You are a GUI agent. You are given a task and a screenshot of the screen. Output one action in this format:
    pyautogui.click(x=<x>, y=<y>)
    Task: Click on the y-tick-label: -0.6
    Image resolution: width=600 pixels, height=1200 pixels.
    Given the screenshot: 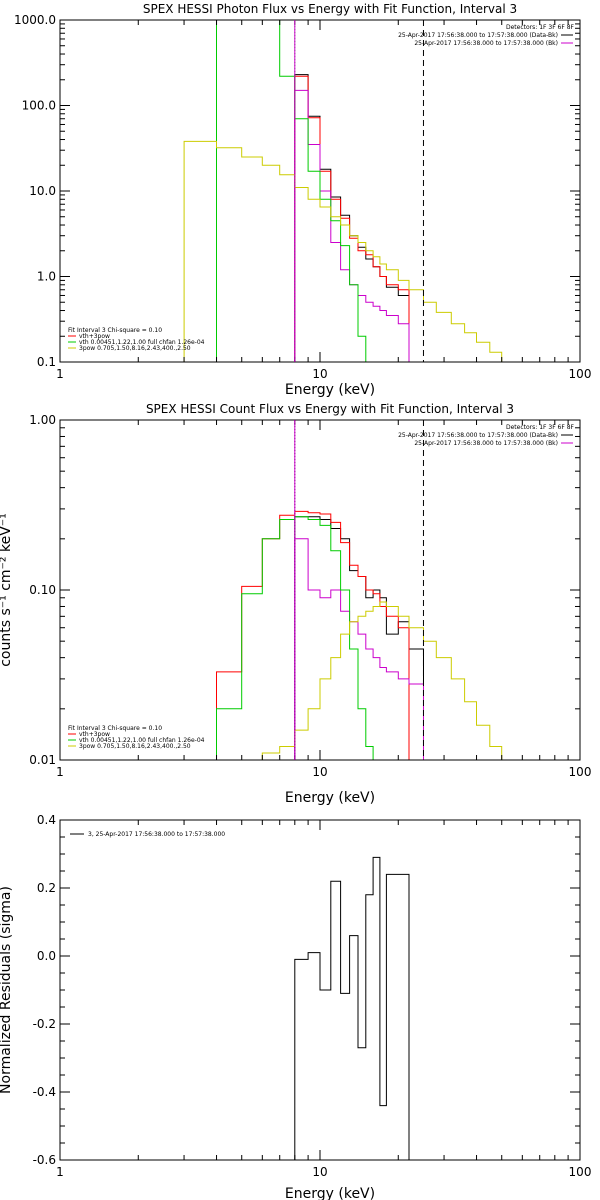 What is the action you would take?
    pyautogui.click(x=44, y=1160)
    